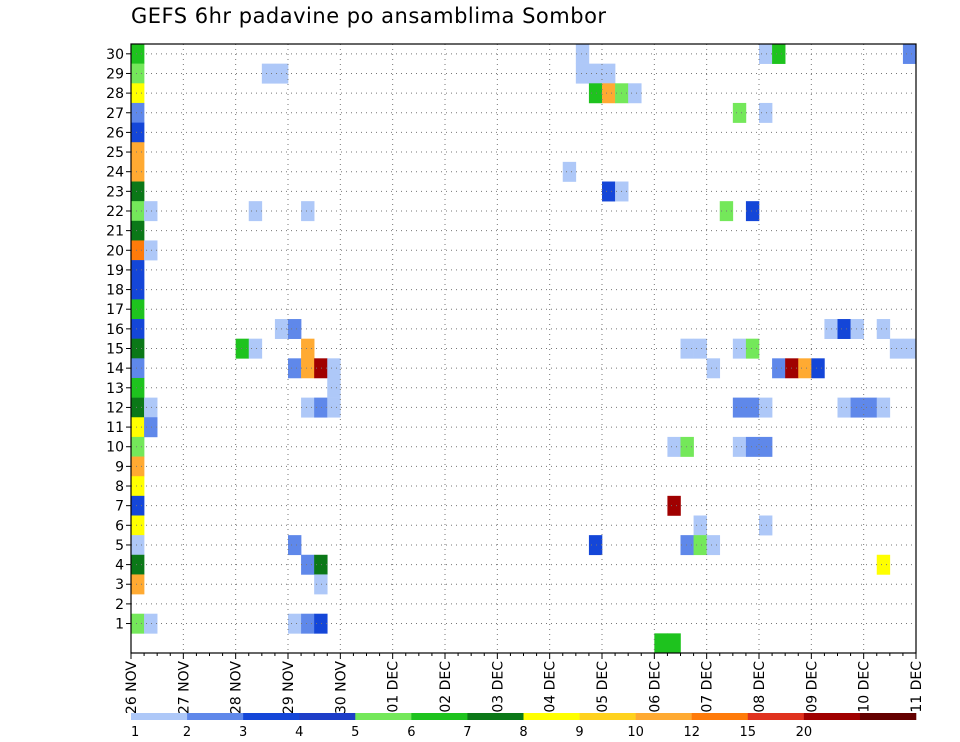  Describe the element at coordinates (446, 687) in the screenshot. I see `x-tick-label: 02 DEC` at that location.